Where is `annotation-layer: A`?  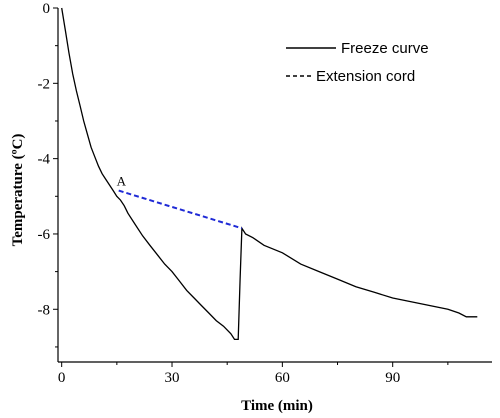
annotation-layer: A is located at coordinates (122, 181).